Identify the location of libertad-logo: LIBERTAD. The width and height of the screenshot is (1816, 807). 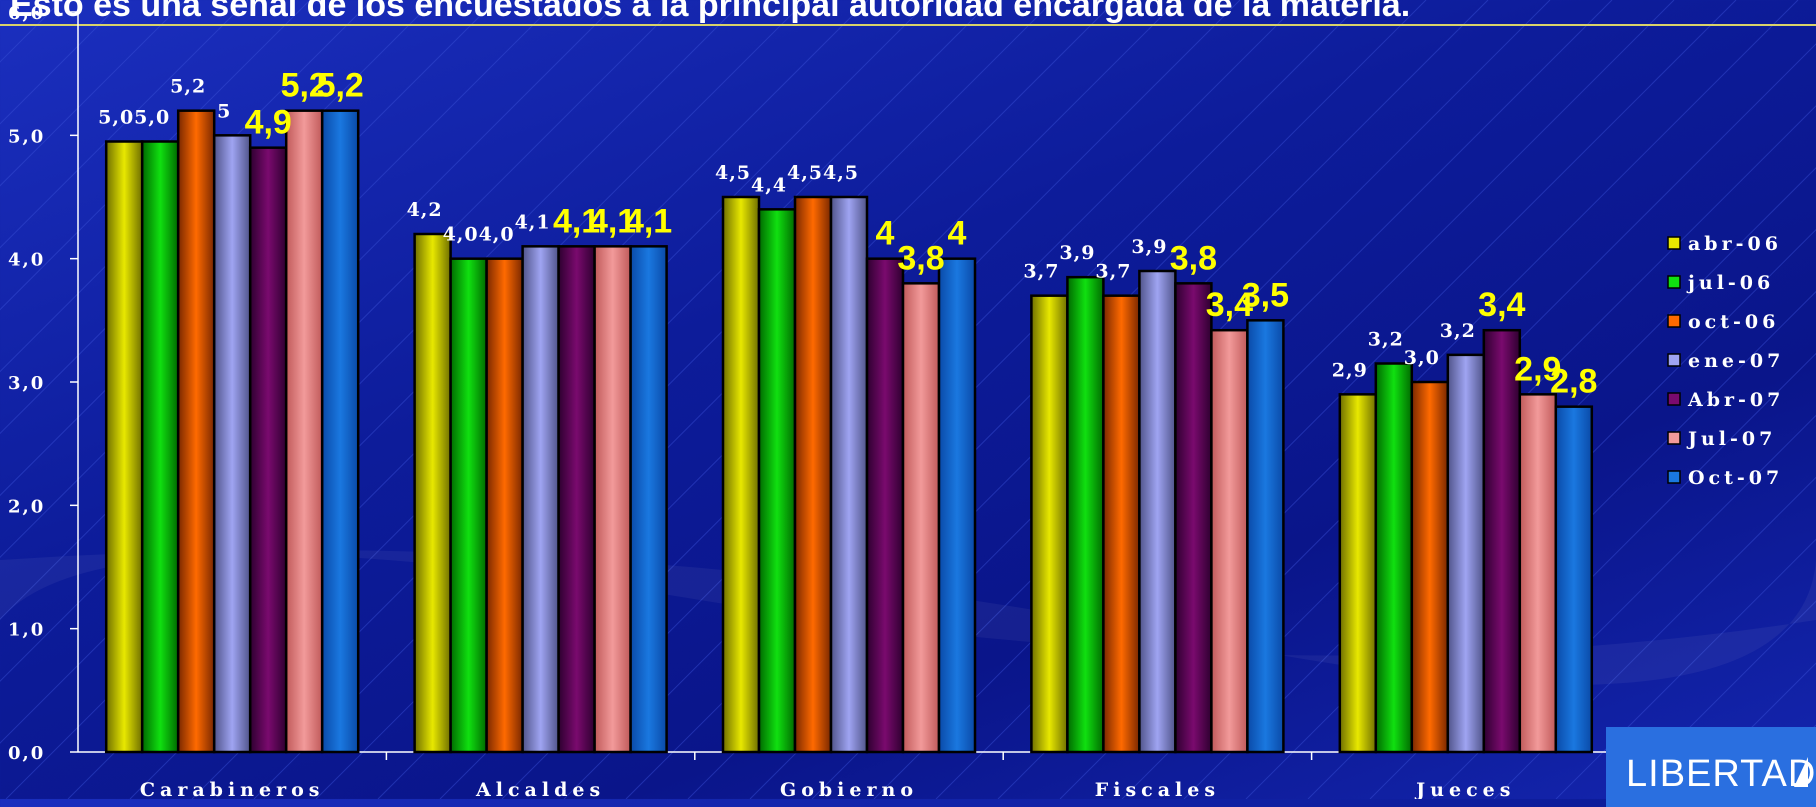
(1711, 767).